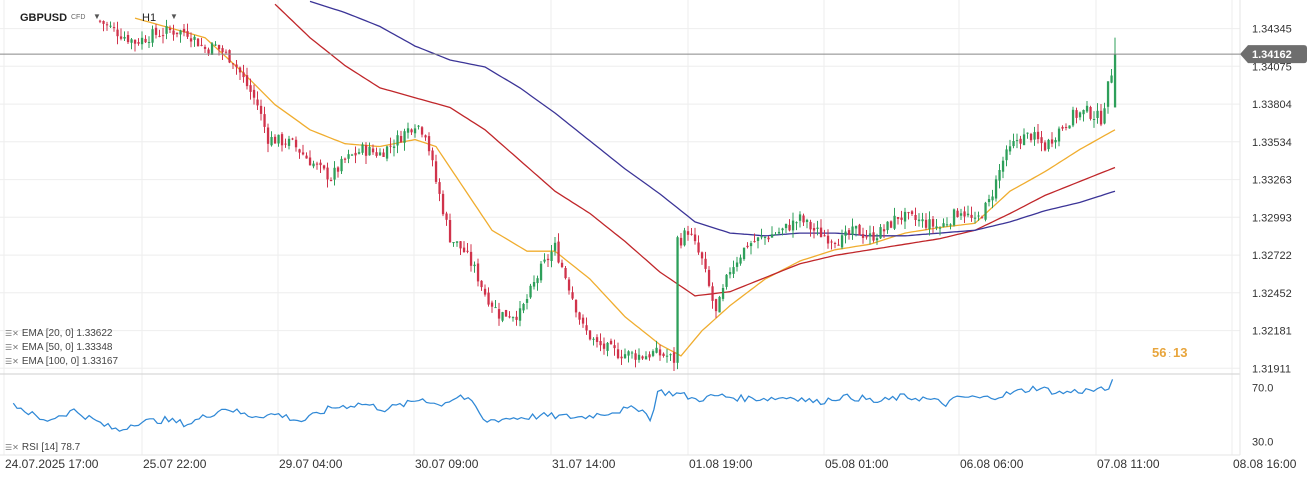 The width and height of the screenshot is (1312, 480). Describe the element at coordinates (1272, 294) in the screenshot. I see `y-tick-label: 1.32452` at that location.